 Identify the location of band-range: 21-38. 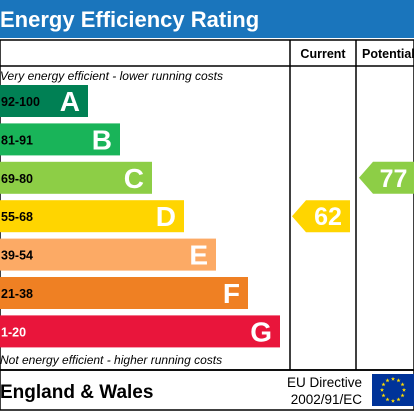
(17, 294).